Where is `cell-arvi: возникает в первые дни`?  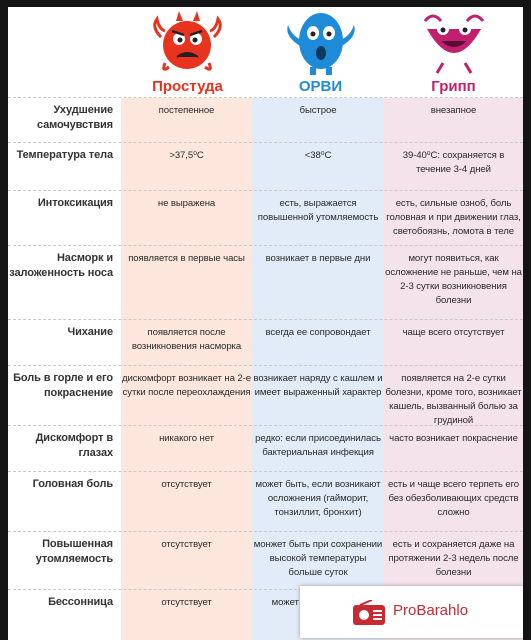 cell-arvi: возникает в первые дни is located at coordinates (318, 283).